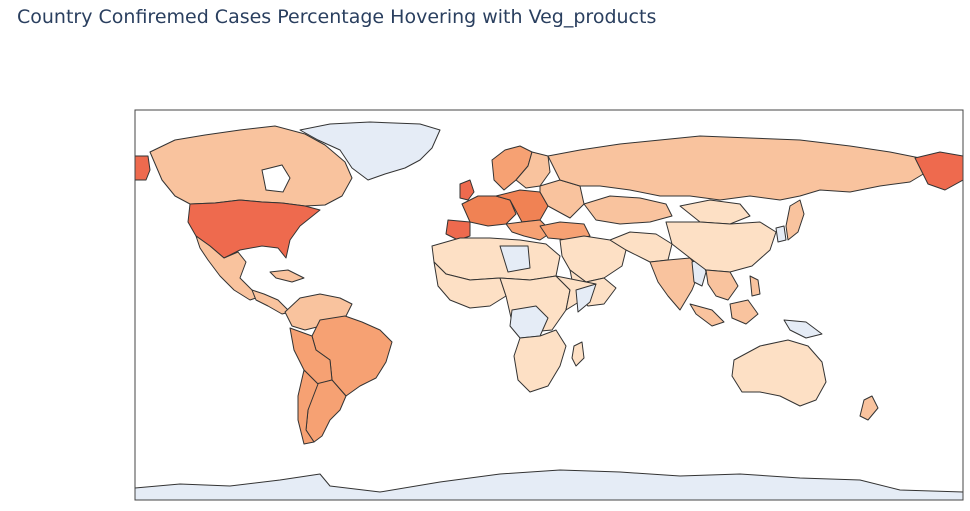  What do you see at coordinates (707, 315) in the screenshot?
I see `indonesia-west` at bounding box center [707, 315].